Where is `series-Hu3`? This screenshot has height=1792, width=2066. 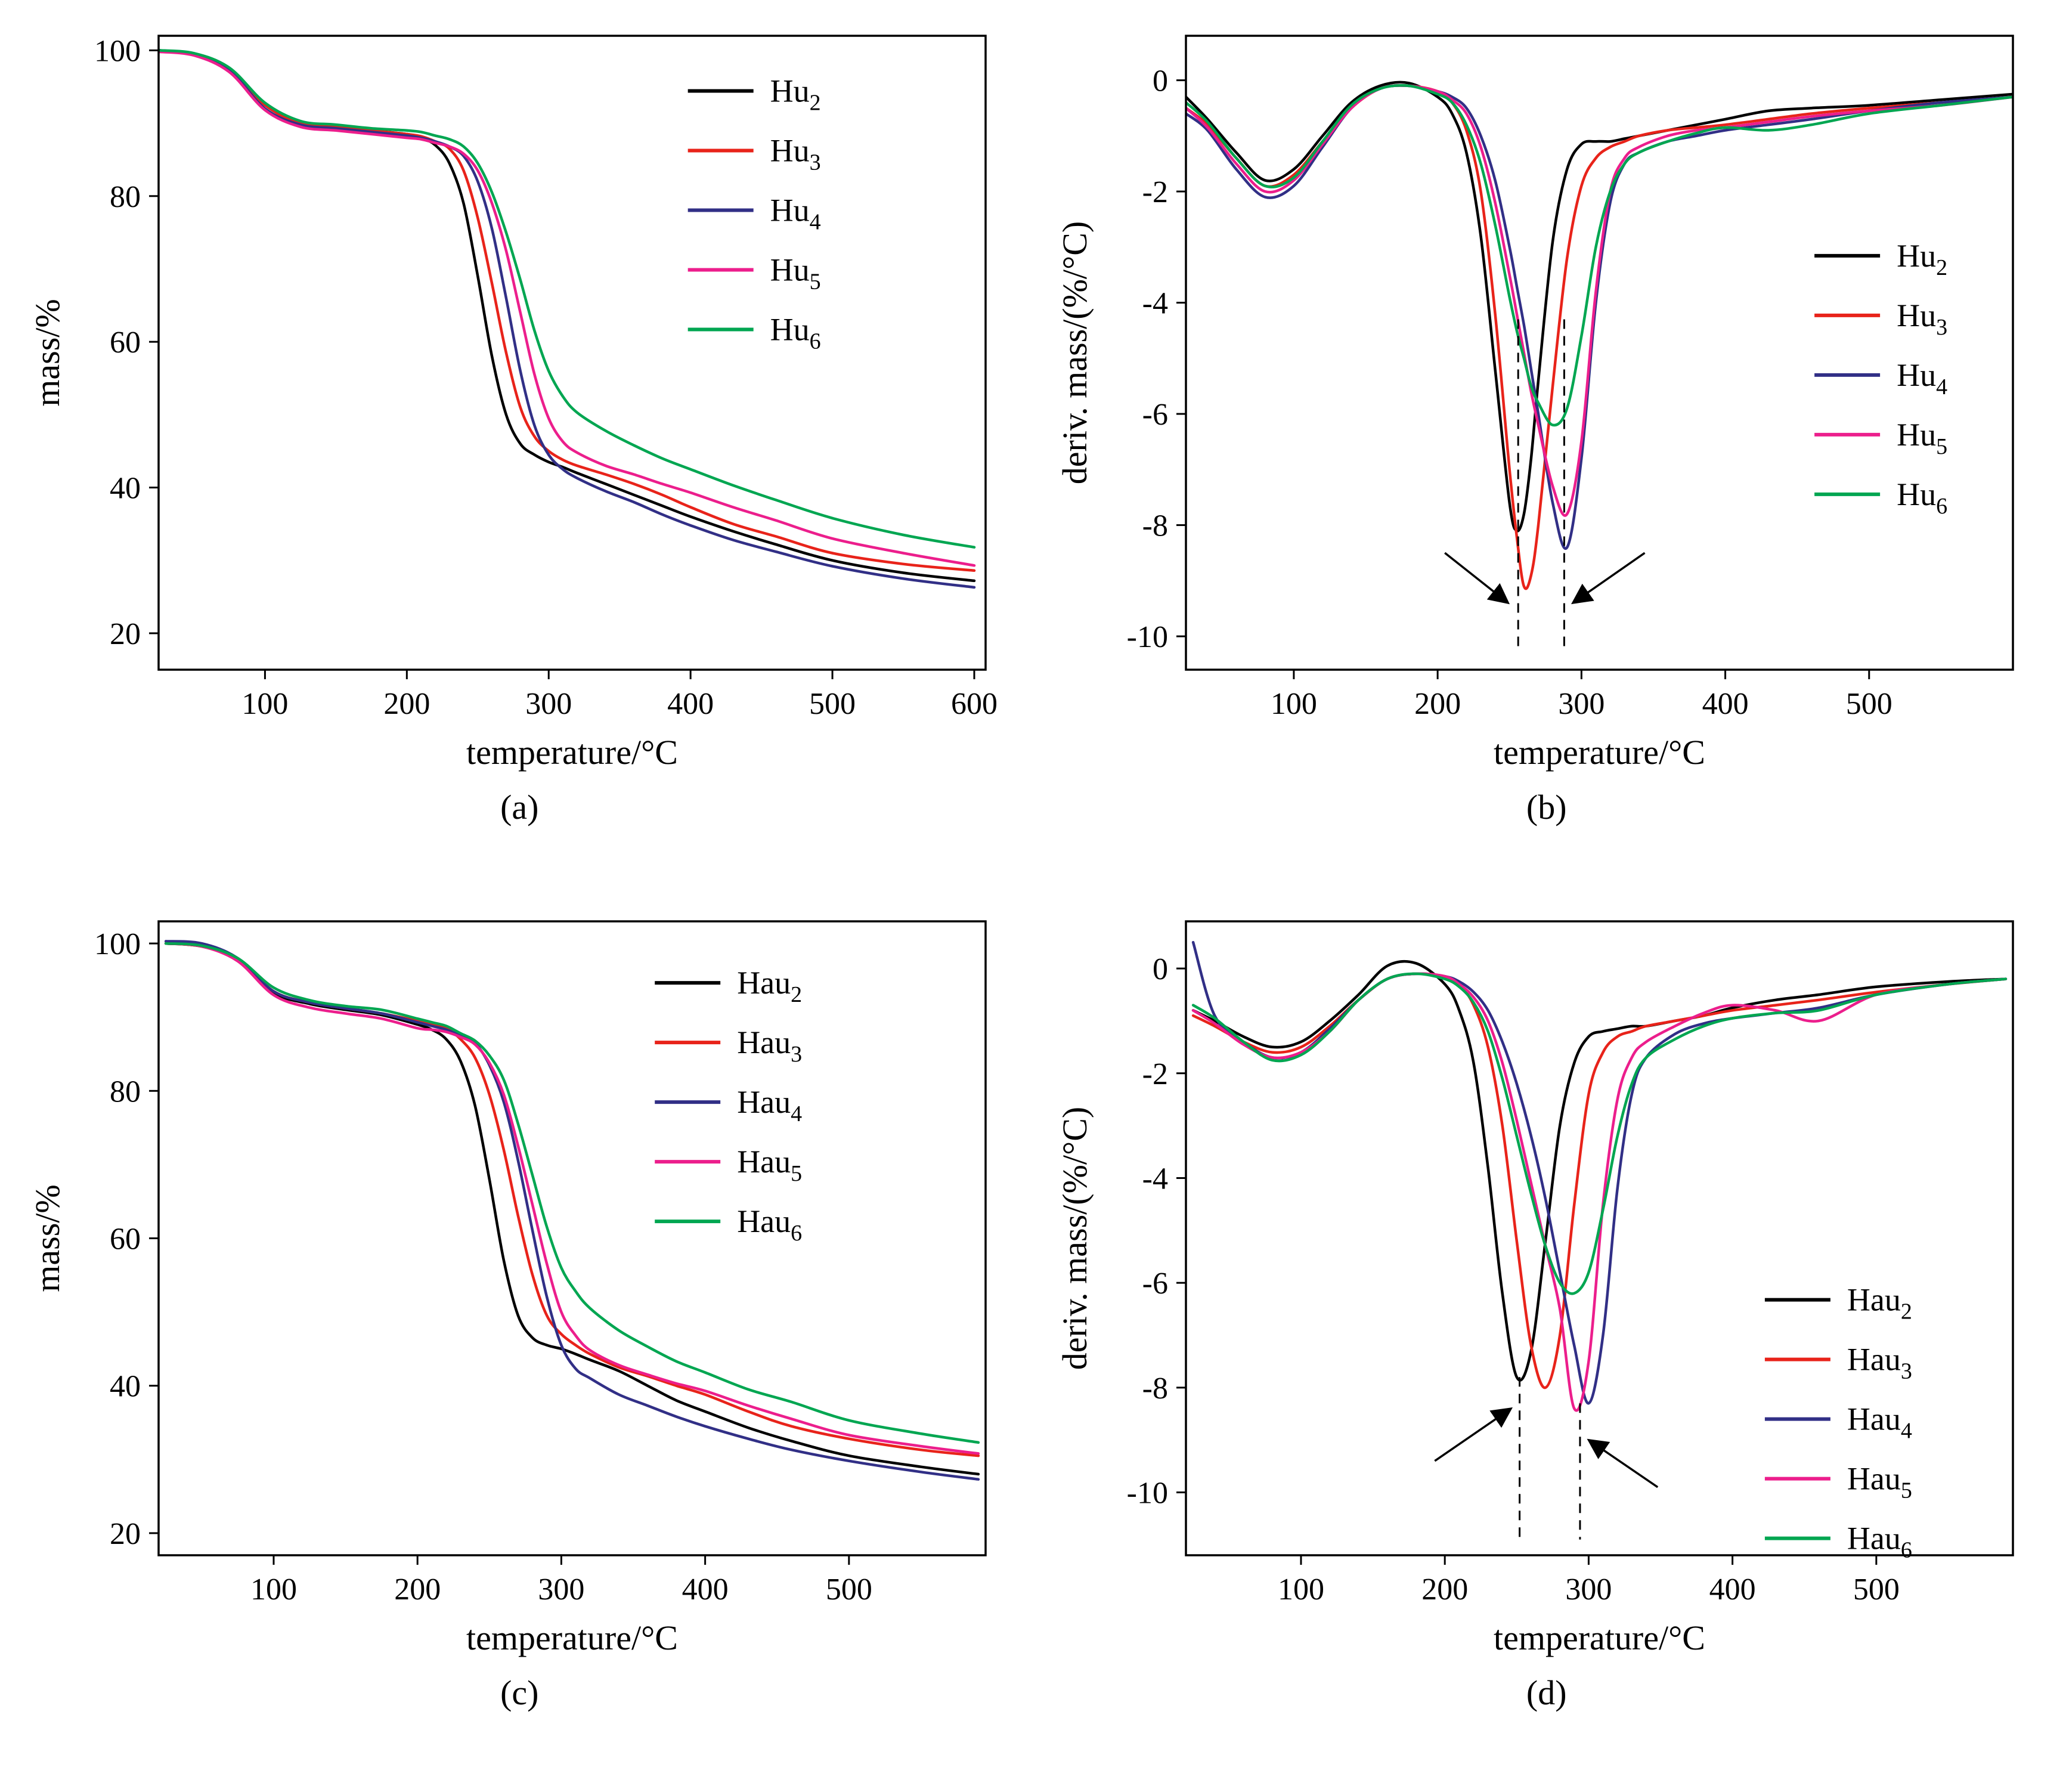
series-Hu3 is located at coordinates (567, 310).